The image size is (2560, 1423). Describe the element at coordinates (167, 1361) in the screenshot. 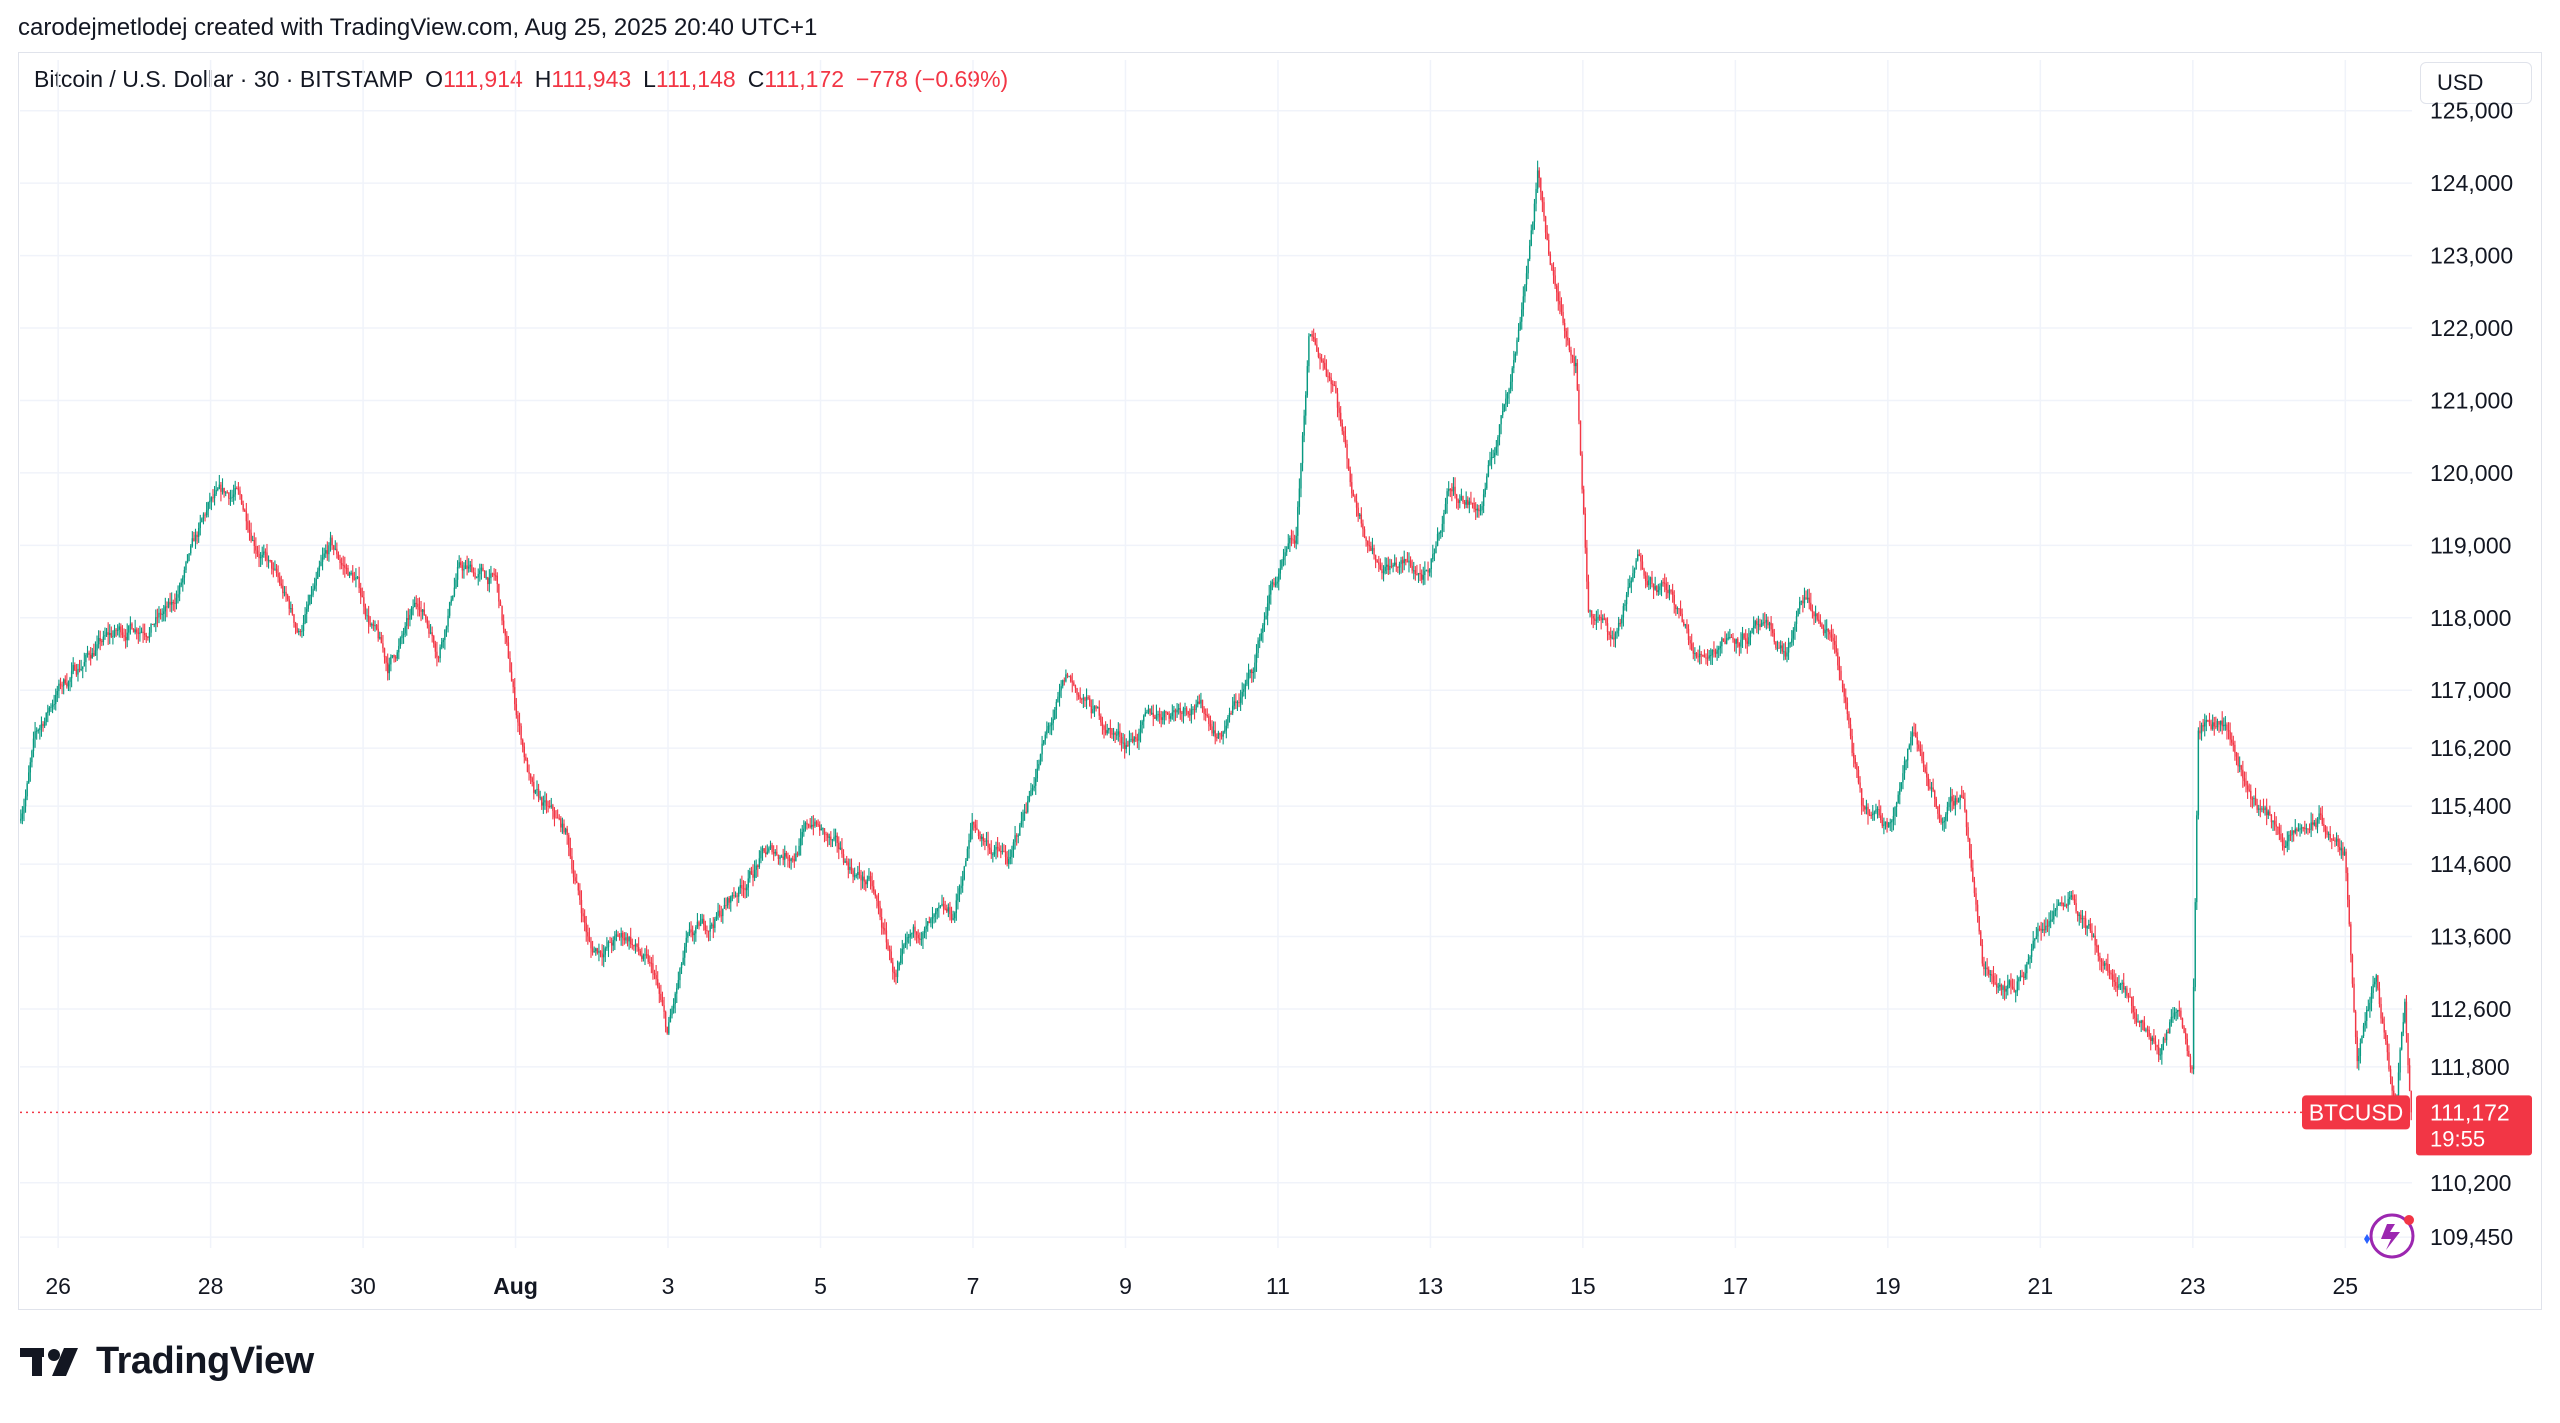

I see `tradingview-logo: TradingView` at that location.